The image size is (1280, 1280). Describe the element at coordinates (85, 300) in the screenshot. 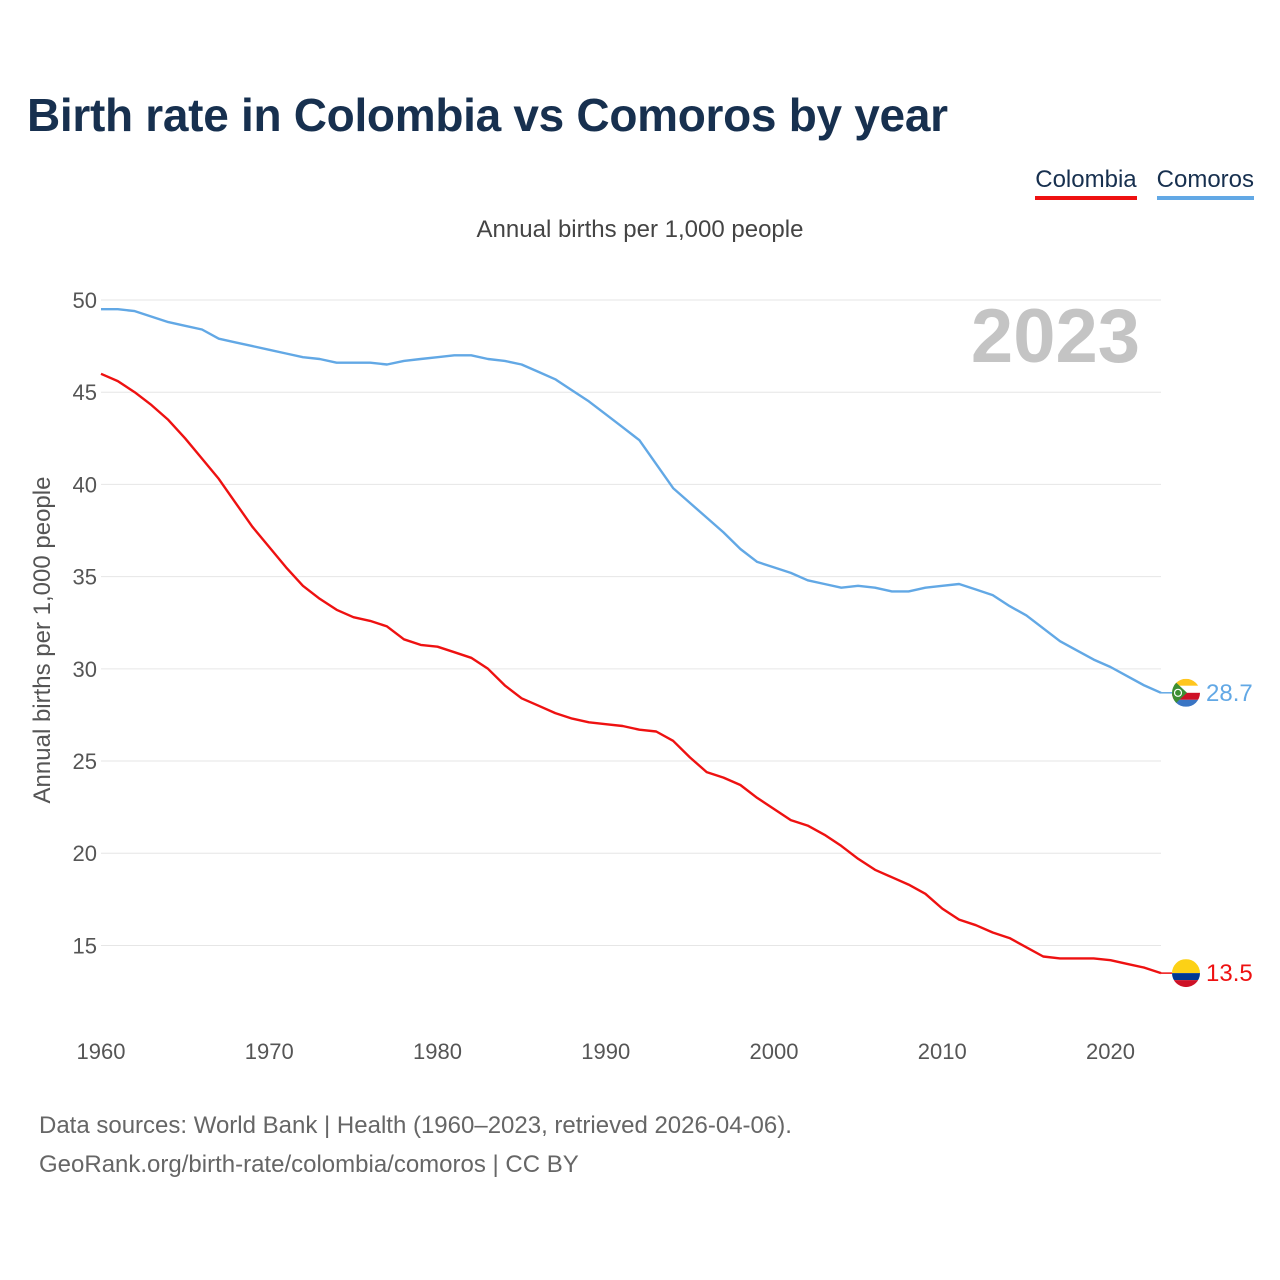

I see `y-tick-label-50: 50` at that location.